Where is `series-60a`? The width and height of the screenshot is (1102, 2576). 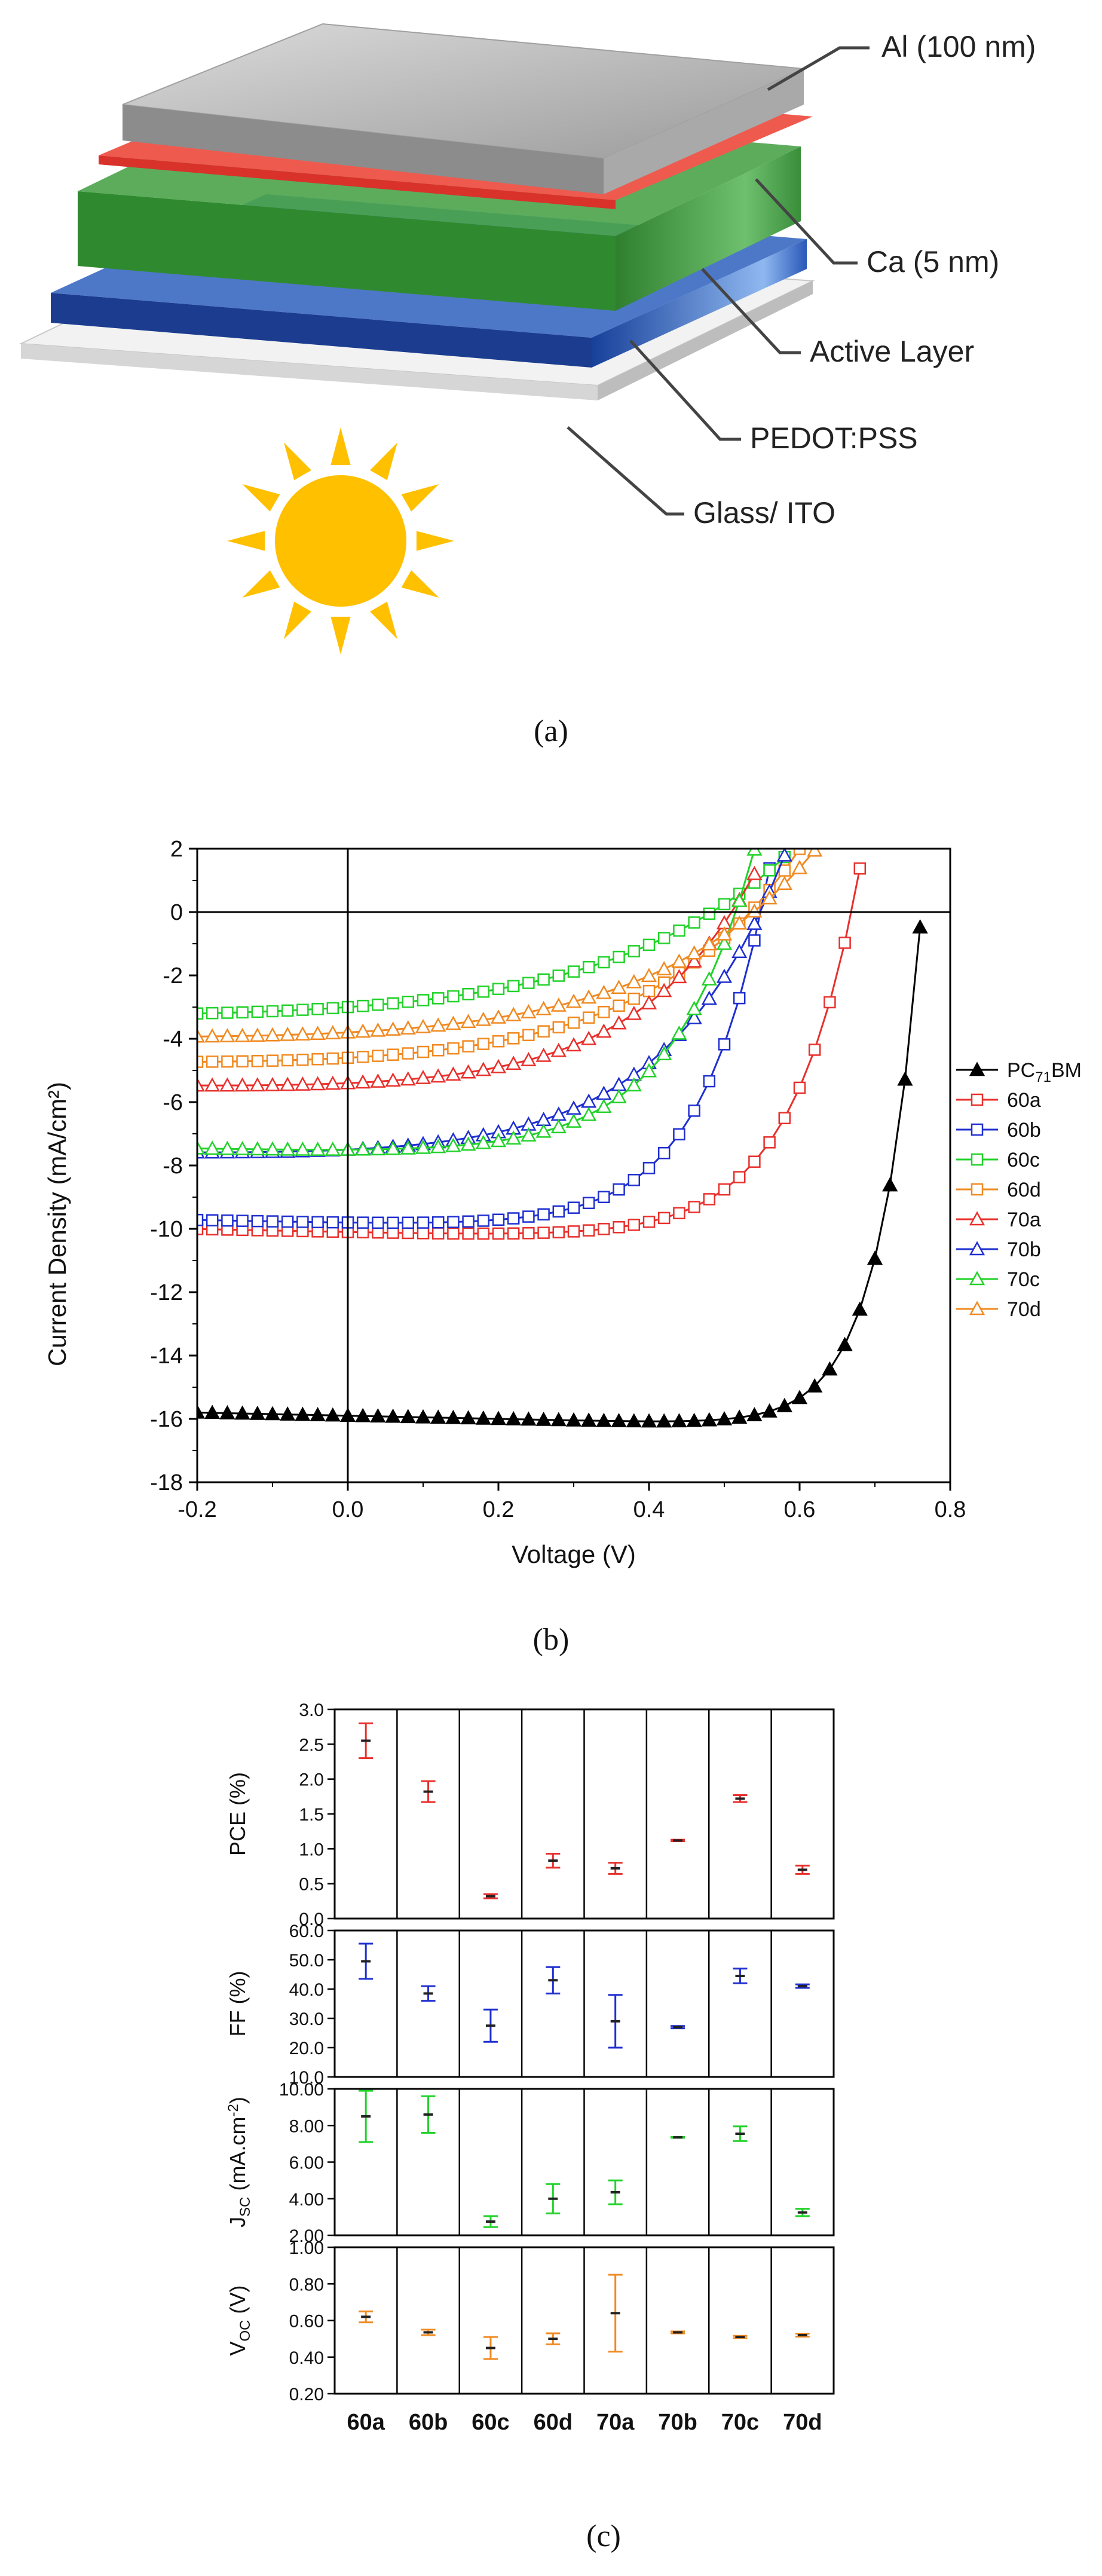 series-60a is located at coordinates (532, 1051).